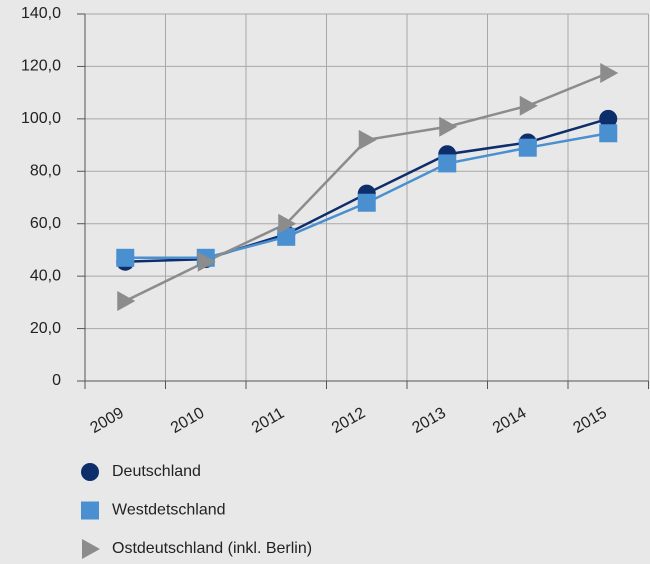  Describe the element at coordinates (45, 171) in the screenshot. I see `y-tick-label: 80,0` at that location.